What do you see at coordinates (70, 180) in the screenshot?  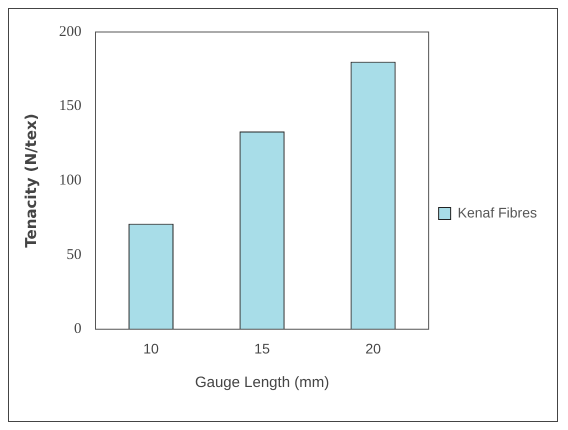 I see `y-tick-label: 100` at bounding box center [70, 180].